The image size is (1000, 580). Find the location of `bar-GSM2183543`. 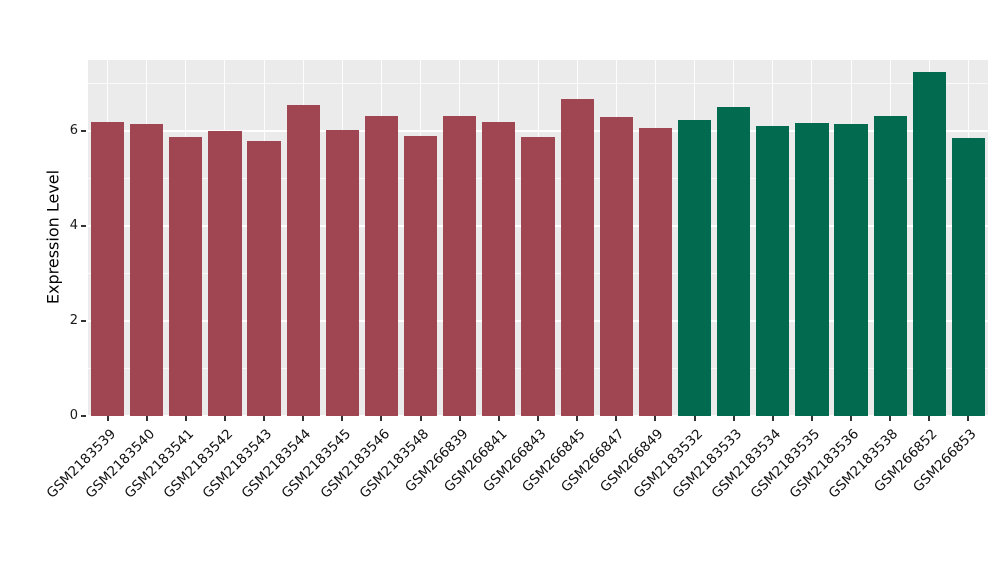

bar-GSM2183543 is located at coordinates (264, 278).